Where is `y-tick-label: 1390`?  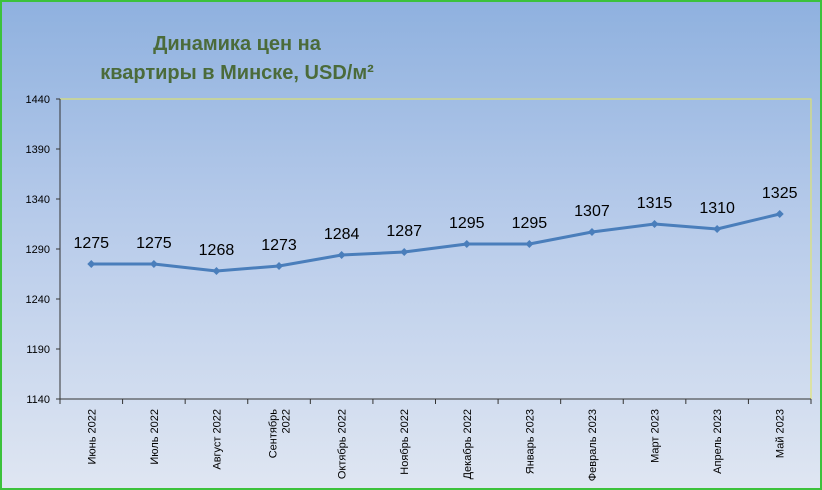 y-tick-label: 1390 is located at coordinates (38, 150).